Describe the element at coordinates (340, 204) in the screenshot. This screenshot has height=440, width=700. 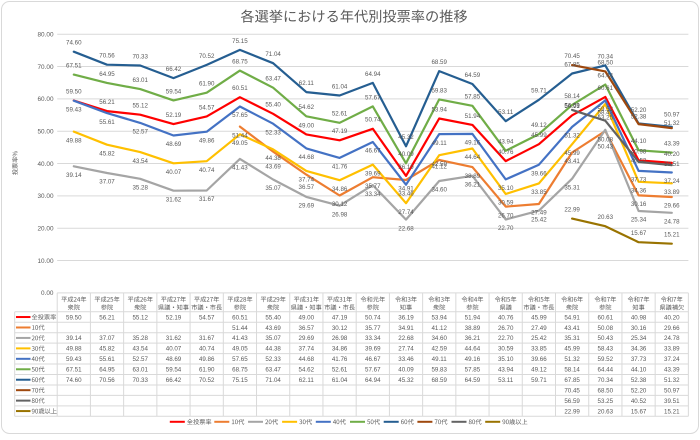
I see `svg-text: 30.12` at that location.